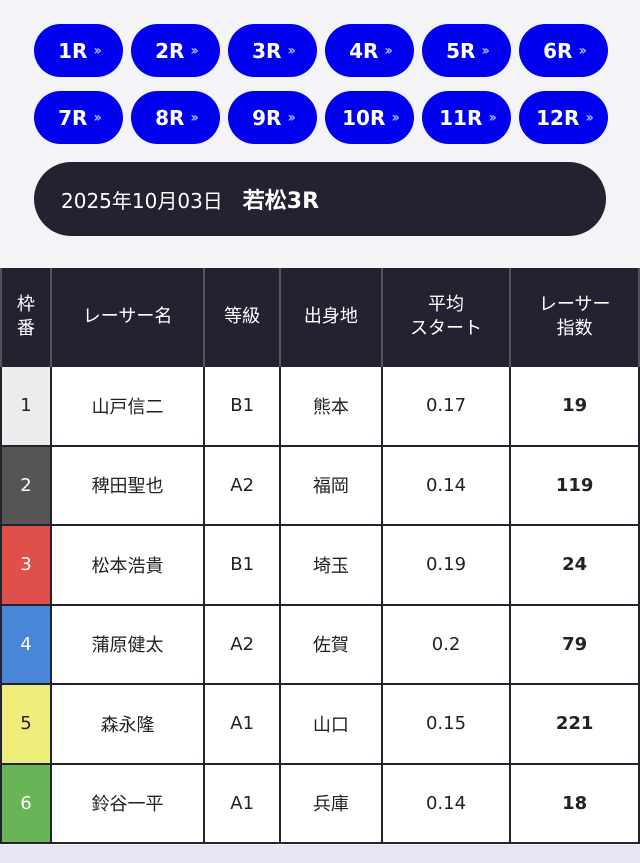 The width and height of the screenshot is (640, 863). What do you see at coordinates (574, 803) in the screenshot?
I see `racer-index: 18` at bounding box center [574, 803].